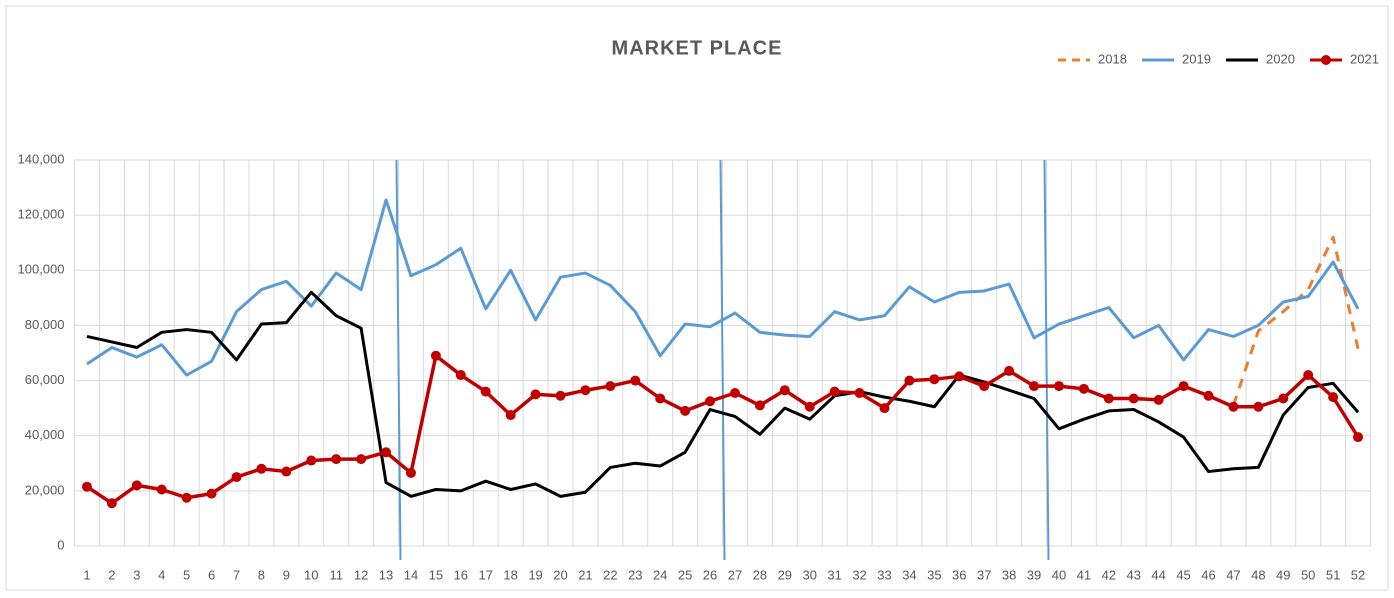 The height and width of the screenshot is (598, 1394). Describe the element at coordinates (45, 324) in the screenshot. I see `y-tick-label: 80,000` at that location.